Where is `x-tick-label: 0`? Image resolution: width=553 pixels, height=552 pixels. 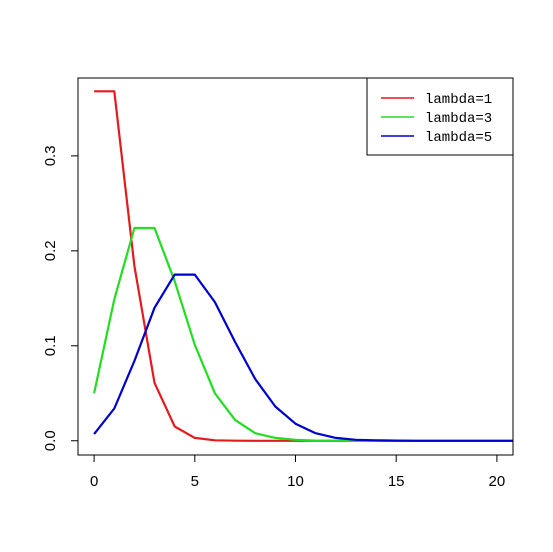
x-tick-label: 0 is located at coordinates (94, 481).